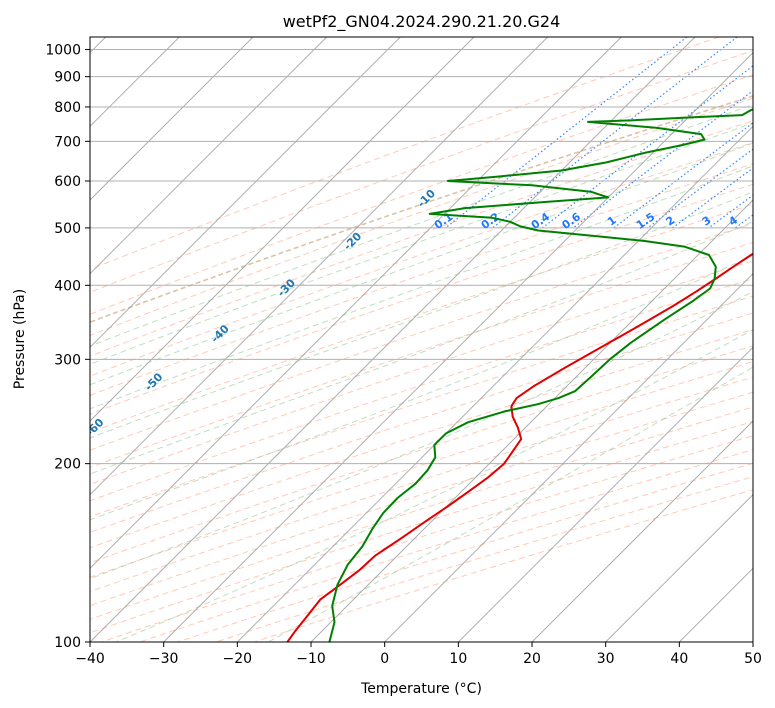 This screenshot has height=708, width=775. Describe the element at coordinates (770, 220) in the screenshot. I see `mixing-ratio-label: 6` at that location.